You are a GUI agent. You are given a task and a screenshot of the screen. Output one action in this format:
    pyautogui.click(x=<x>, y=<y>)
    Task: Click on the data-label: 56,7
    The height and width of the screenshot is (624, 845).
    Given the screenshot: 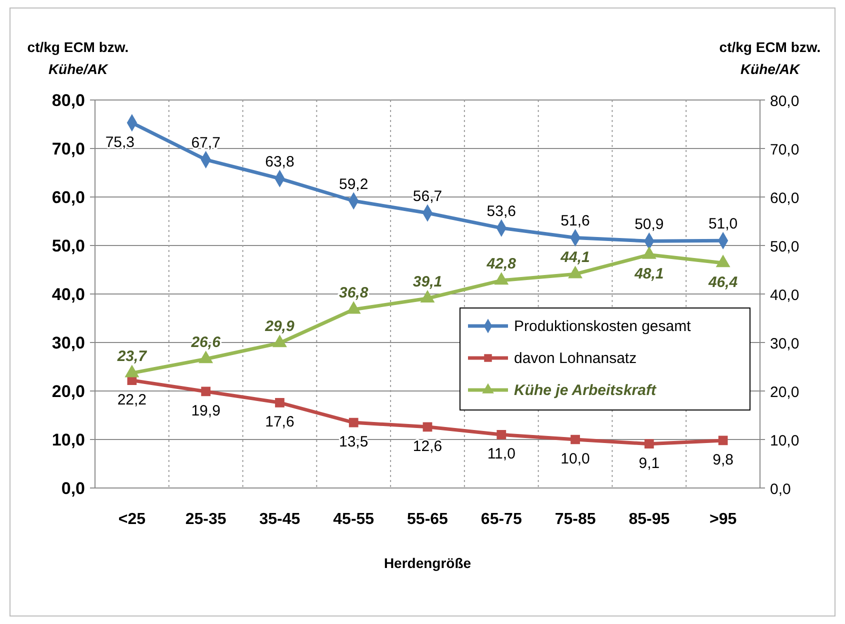 What is the action you would take?
    pyautogui.click(x=427, y=197)
    